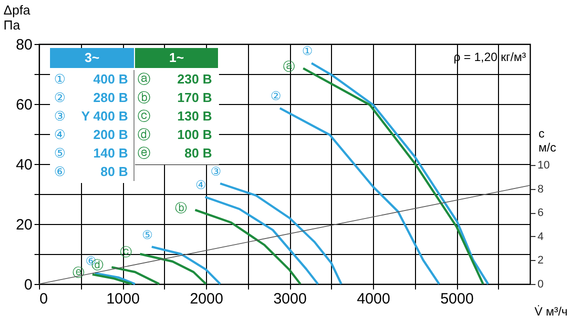 This screenshot has width=569, height=321. What do you see at coordinates (175, 97) in the screenshot?
I see `text: ⓑ 170 В` at bounding box center [175, 97].